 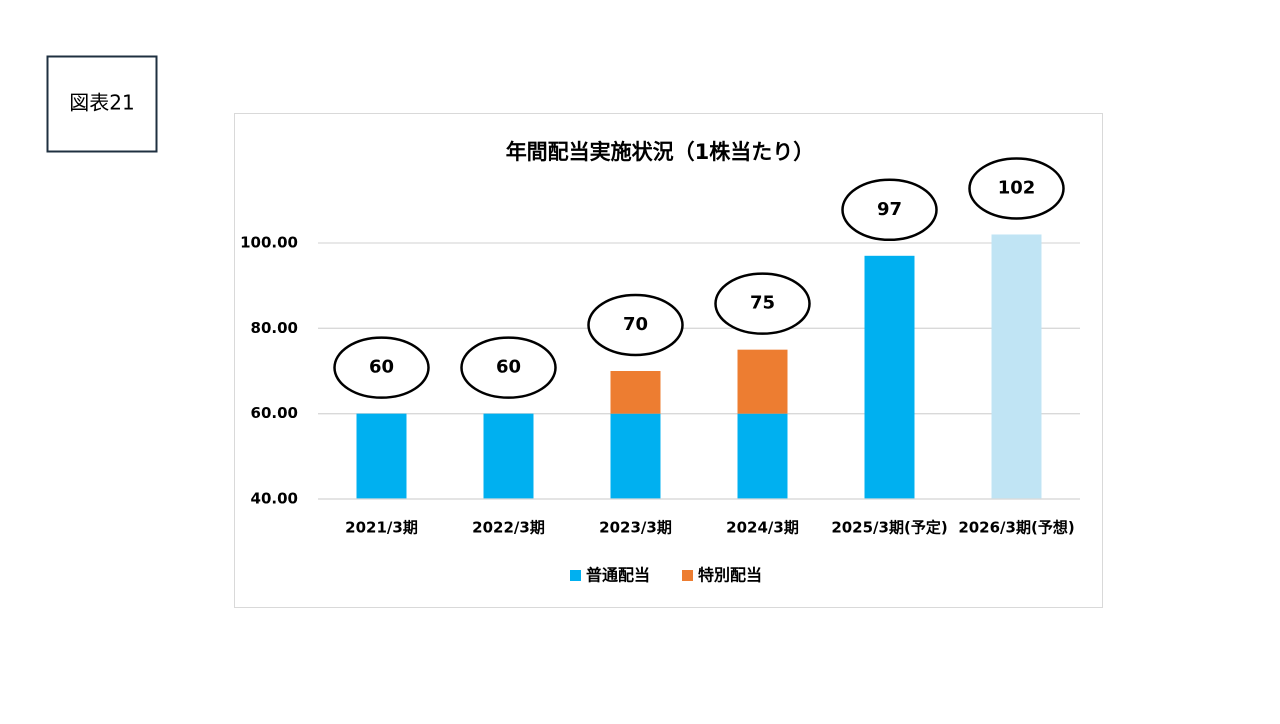 I want to click on total-label: 75, so click(x=762, y=303).